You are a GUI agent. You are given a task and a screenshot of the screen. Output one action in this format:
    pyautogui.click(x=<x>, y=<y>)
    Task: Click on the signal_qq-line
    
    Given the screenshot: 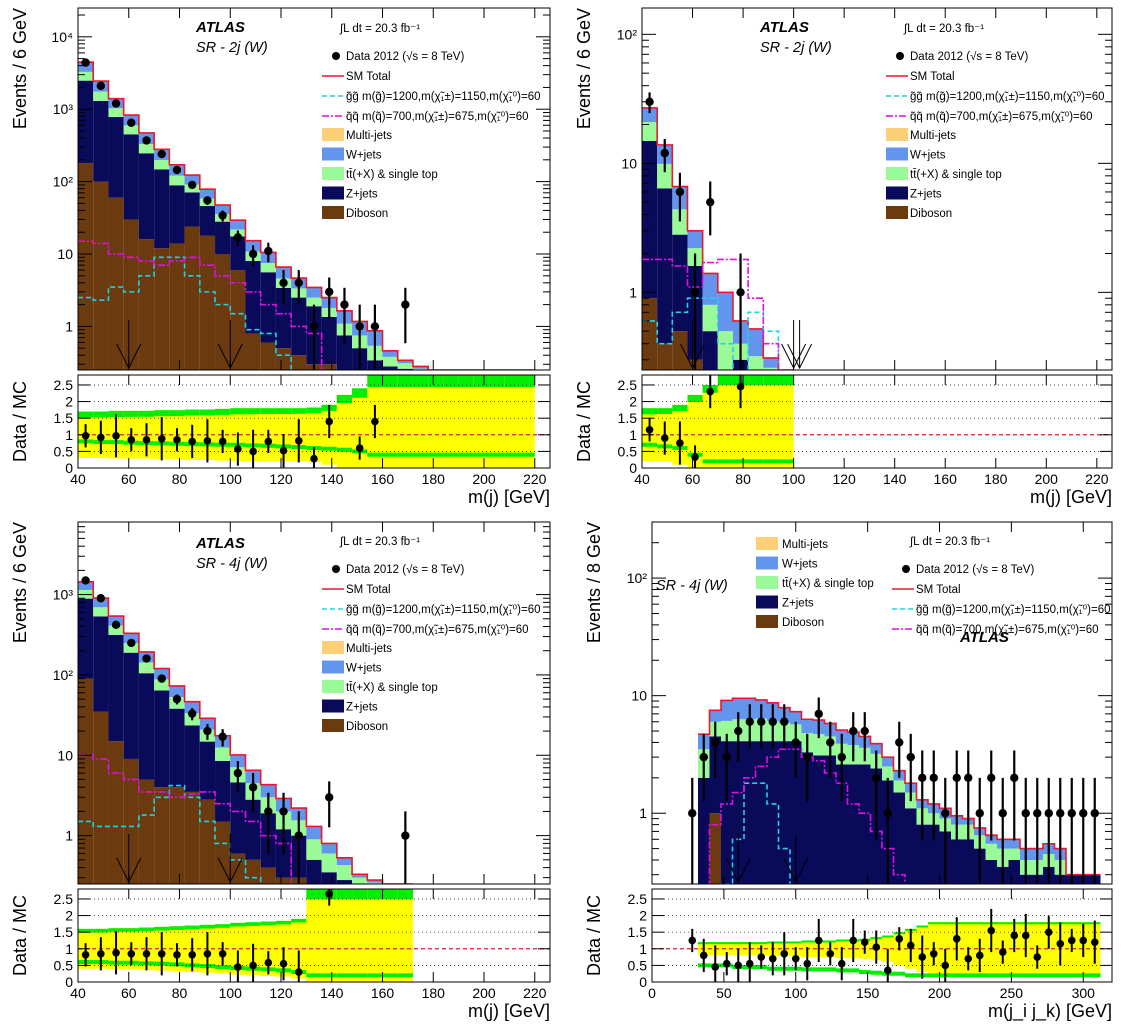 What is the action you would take?
    pyautogui.click(x=200, y=305)
    